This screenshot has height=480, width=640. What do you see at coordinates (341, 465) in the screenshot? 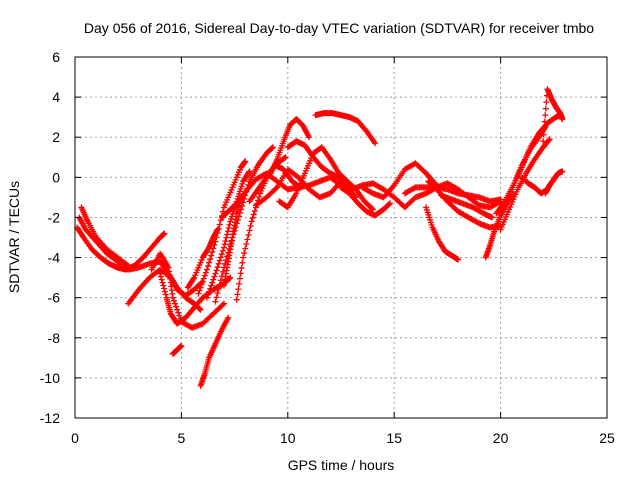
I see `x-axis-title: GPS time / hours` at bounding box center [341, 465].